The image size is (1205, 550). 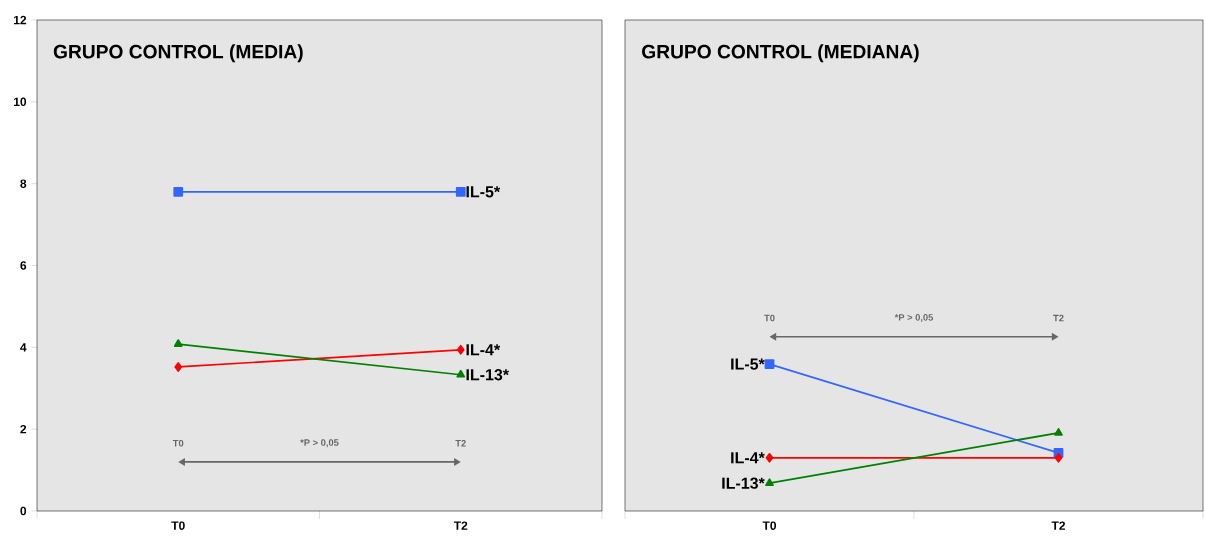 What do you see at coordinates (780, 53) in the screenshot?
I see `text: GRUPO CONTROL (MEDIANA)` at bounding box center [780, 53].